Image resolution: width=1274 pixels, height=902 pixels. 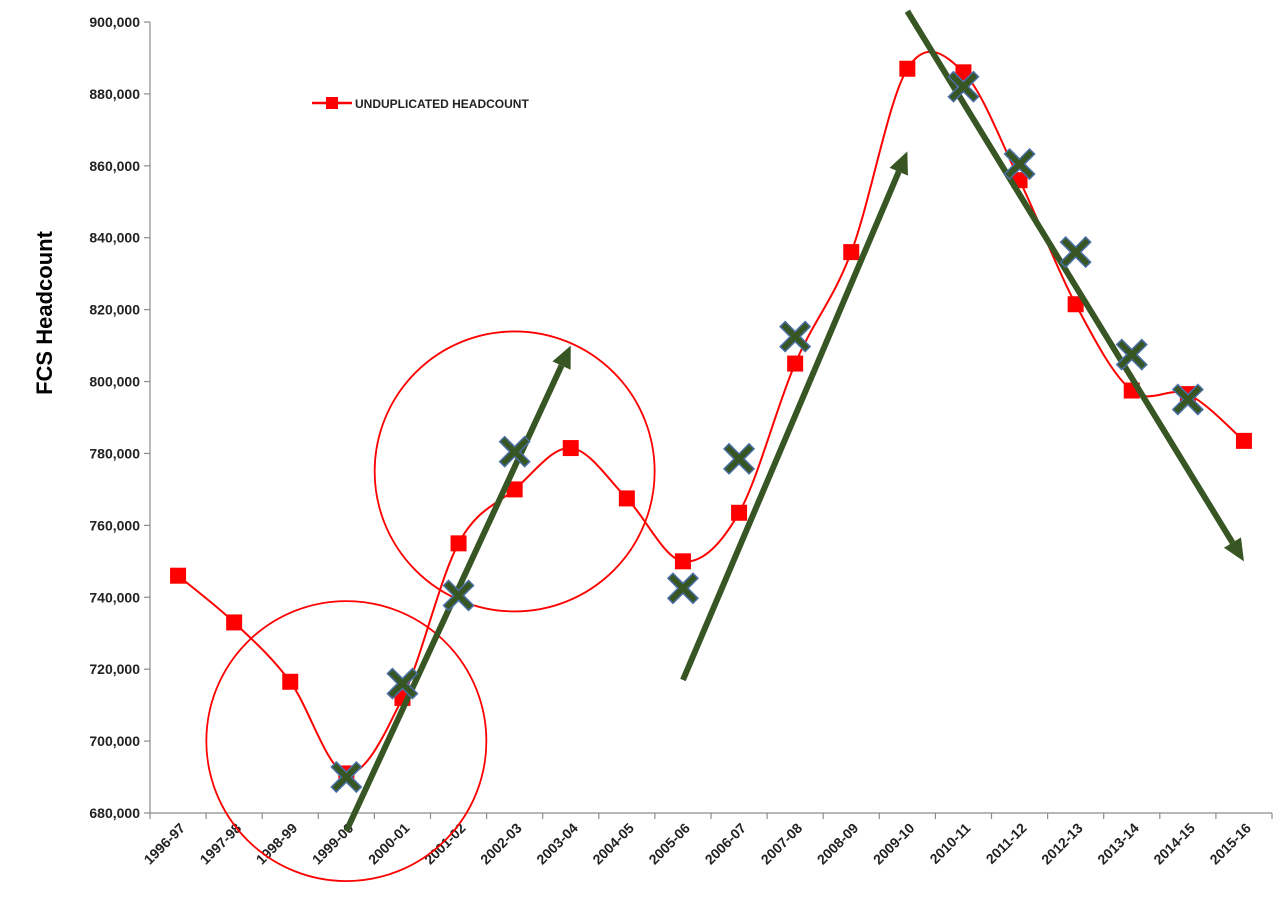 What do you see at coordinates (114, 238) in the screenshot?
I see `y-tick-label: 840,000` at bounding box center [114, 238].